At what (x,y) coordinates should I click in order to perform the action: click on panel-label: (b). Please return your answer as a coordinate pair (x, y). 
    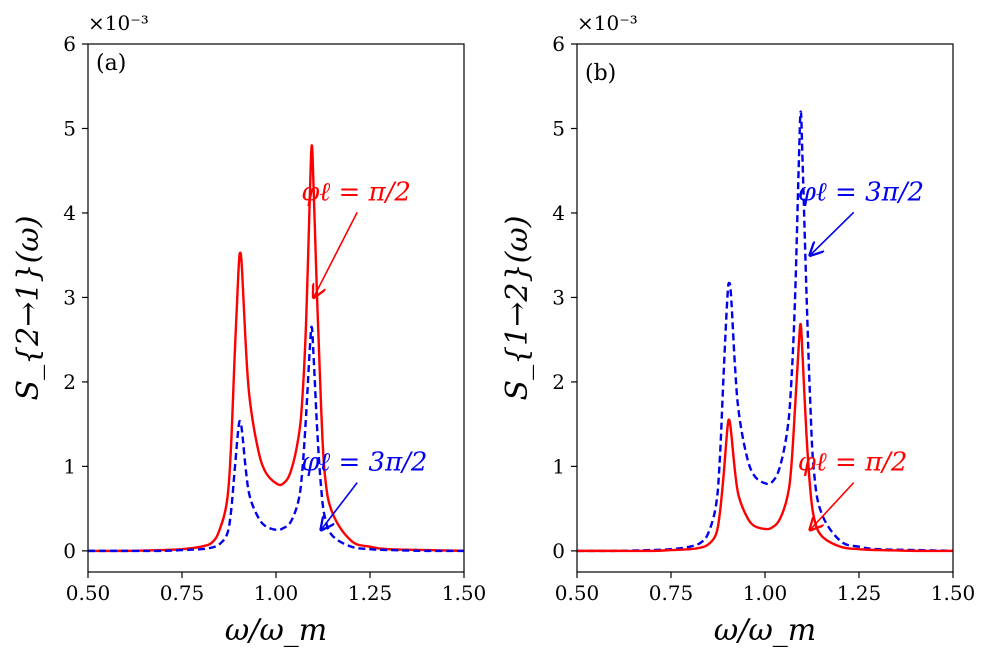
    Looking at the image, I should click on (600, 73).